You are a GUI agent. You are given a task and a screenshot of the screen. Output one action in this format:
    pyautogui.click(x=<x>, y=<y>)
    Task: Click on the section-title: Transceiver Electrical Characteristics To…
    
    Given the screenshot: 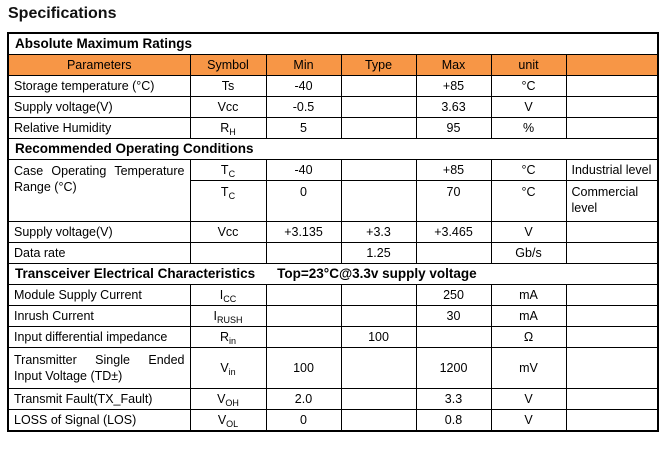 What is the action you would take?
    pyautogui.click(x=333, y=274)
    